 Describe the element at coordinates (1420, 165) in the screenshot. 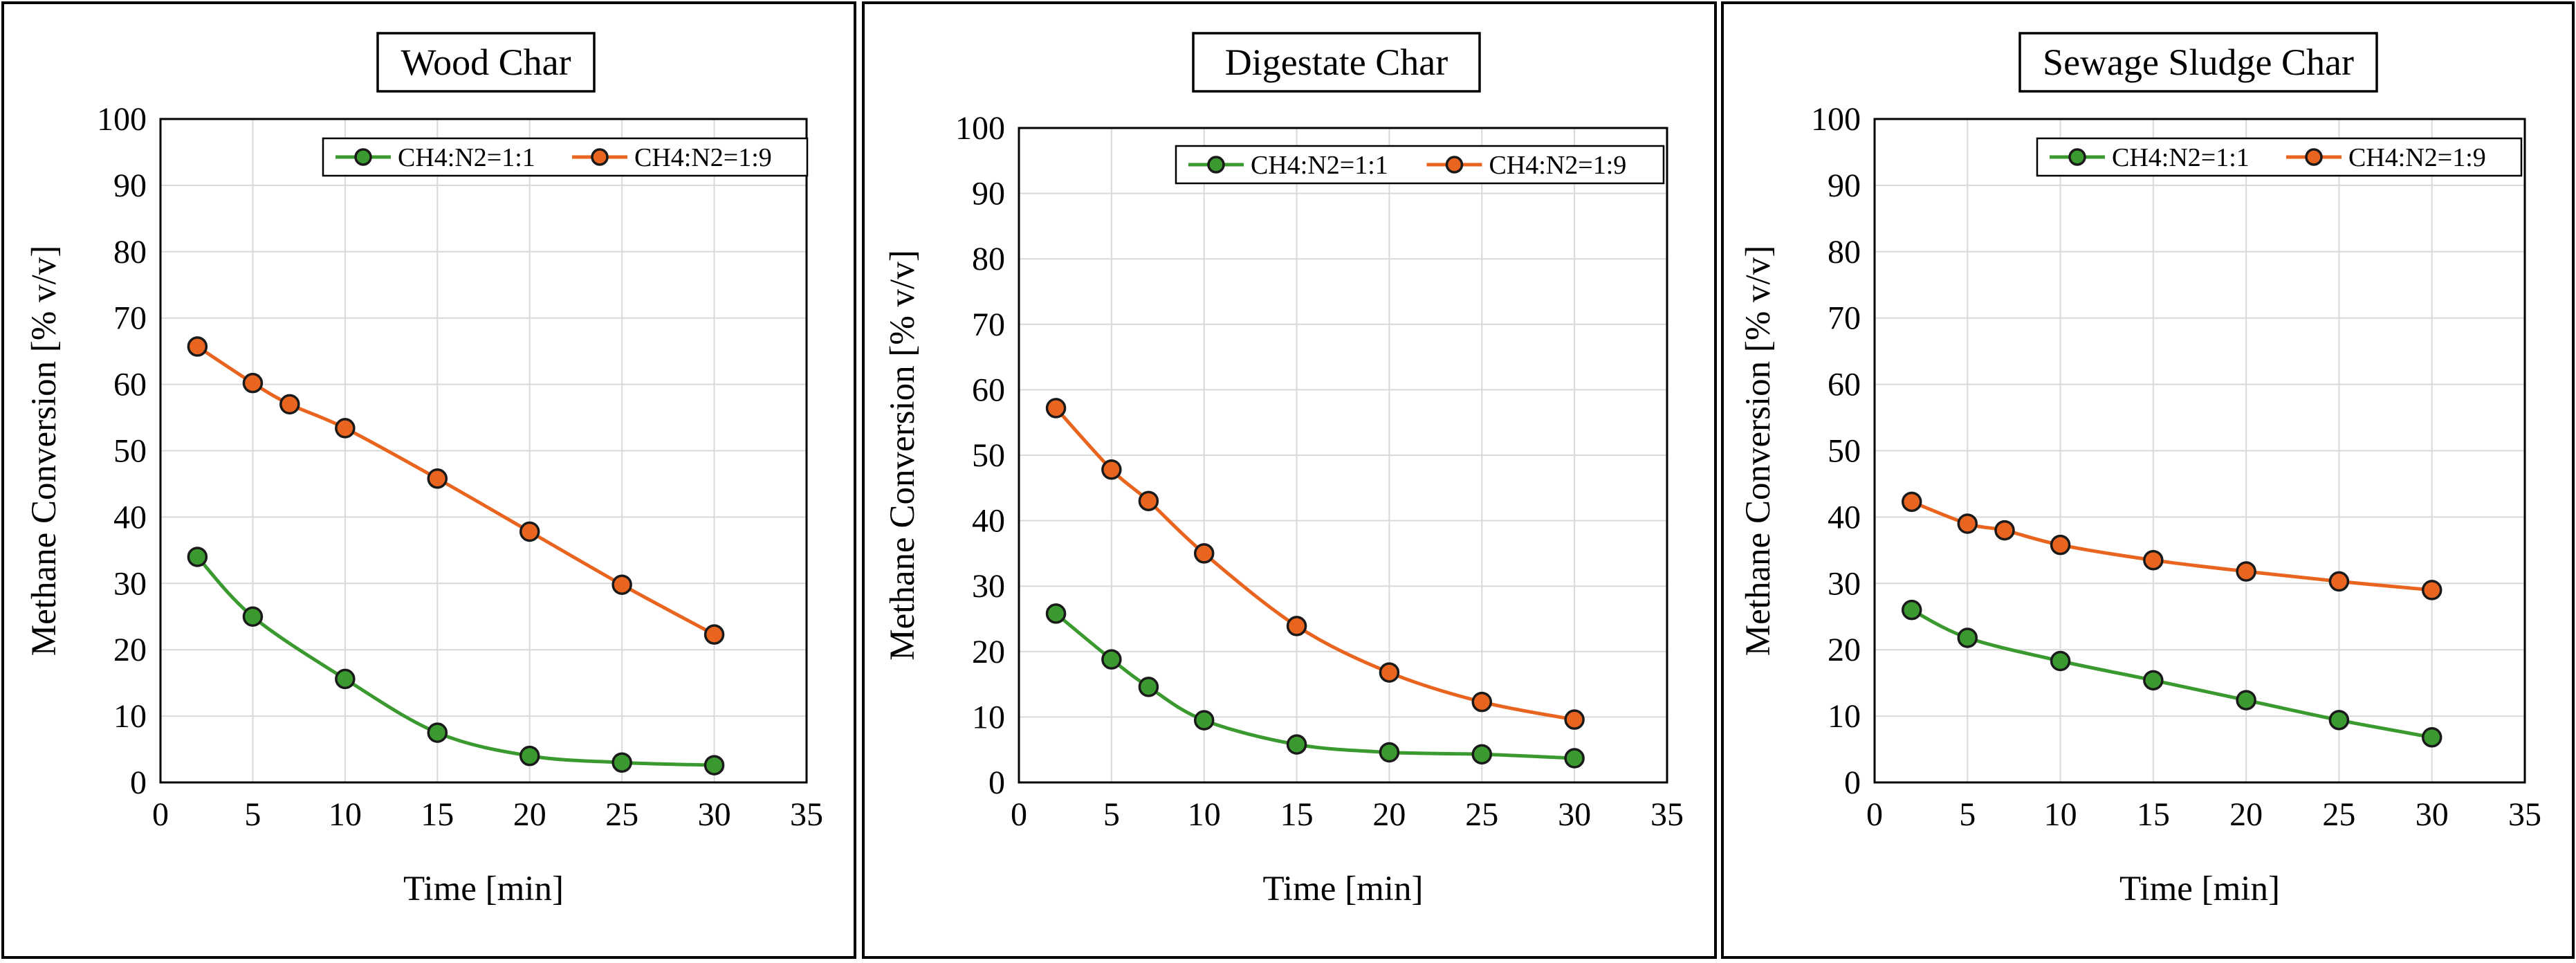

I see `legend-box` at that location.